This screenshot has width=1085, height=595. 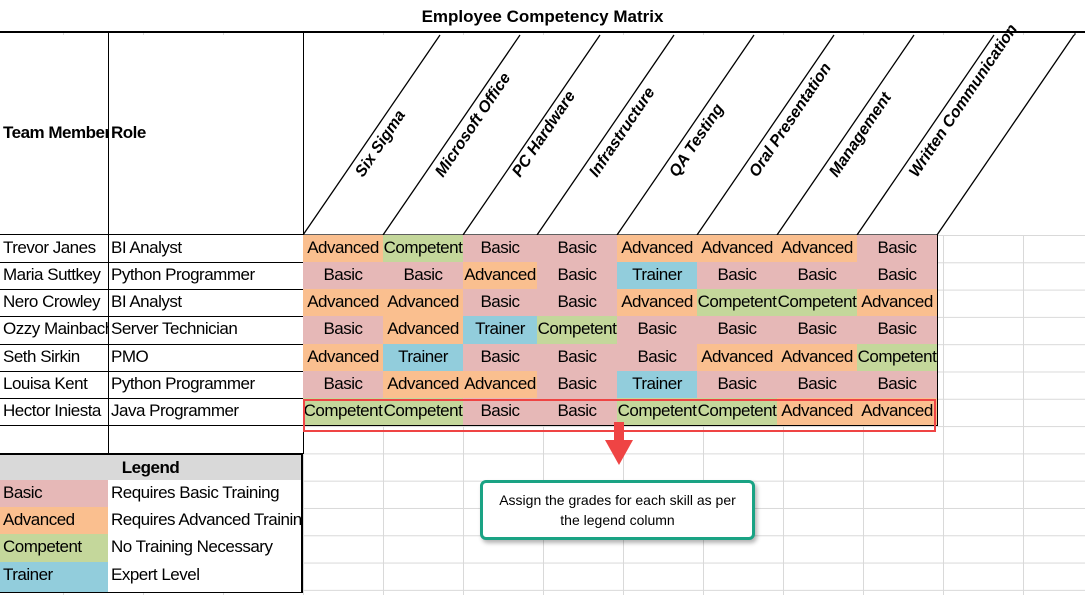 What do you see at coordinates (206, 134) in the screenshot?
I see `header-role: Role` at bounding box center [206, 134].